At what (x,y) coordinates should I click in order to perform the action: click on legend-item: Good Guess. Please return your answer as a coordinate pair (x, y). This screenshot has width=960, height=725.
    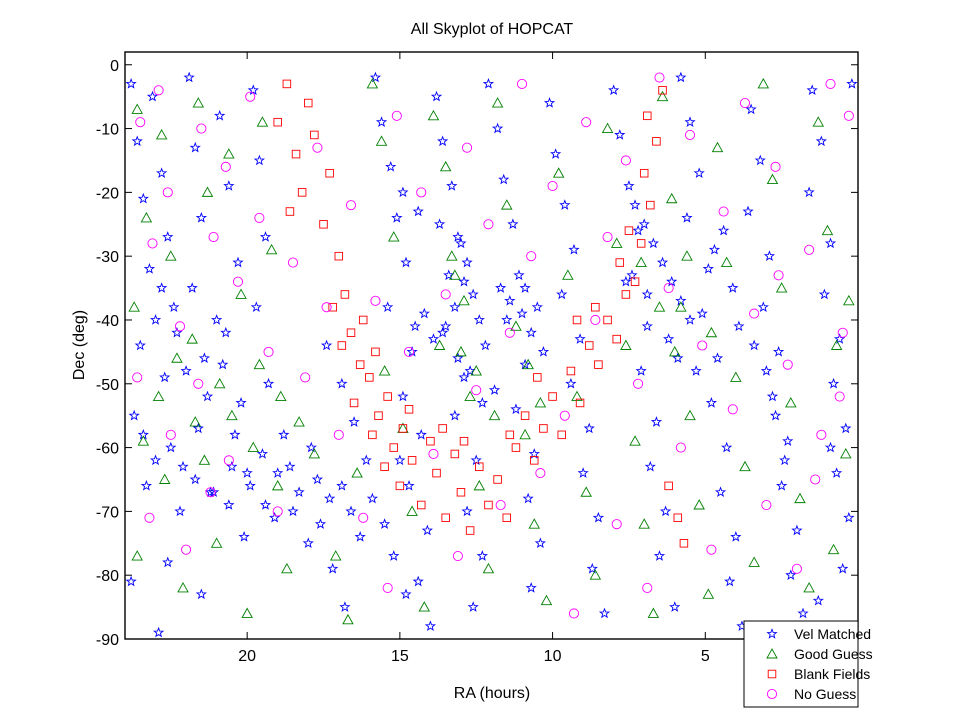
    Looking at the image, I should click on (819, 654).